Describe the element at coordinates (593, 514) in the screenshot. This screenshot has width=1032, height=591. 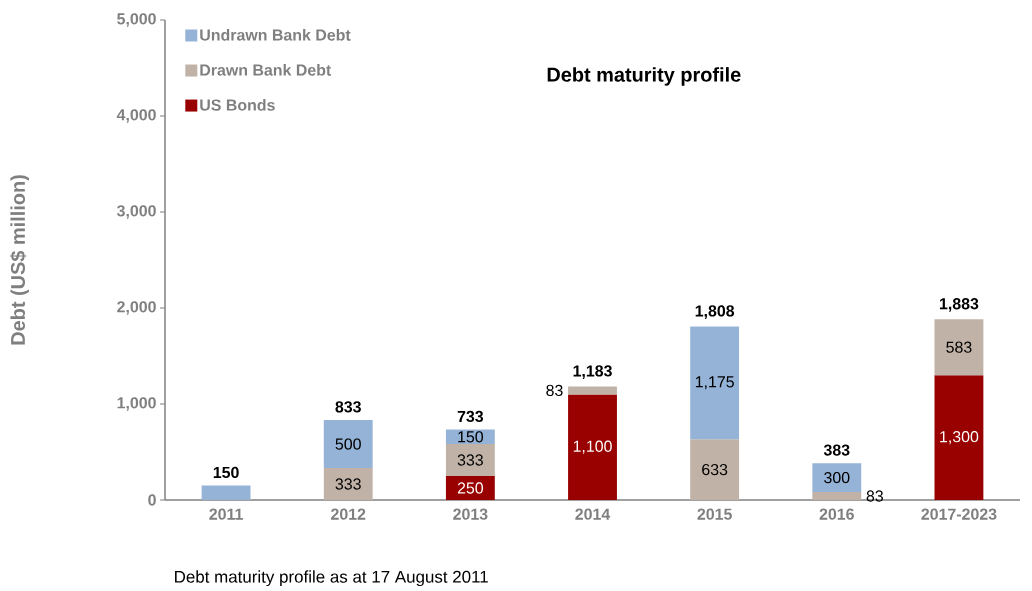
I see `x-tick-label: 2014` at that location.